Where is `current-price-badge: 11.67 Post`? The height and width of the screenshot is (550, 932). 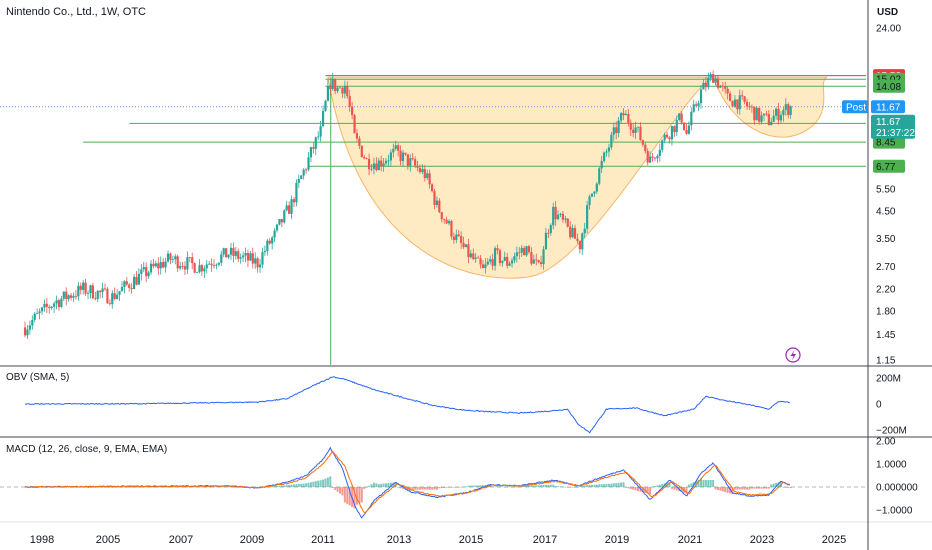 current-price-badge: 11.67 Post is located at coordinates (873, 107).